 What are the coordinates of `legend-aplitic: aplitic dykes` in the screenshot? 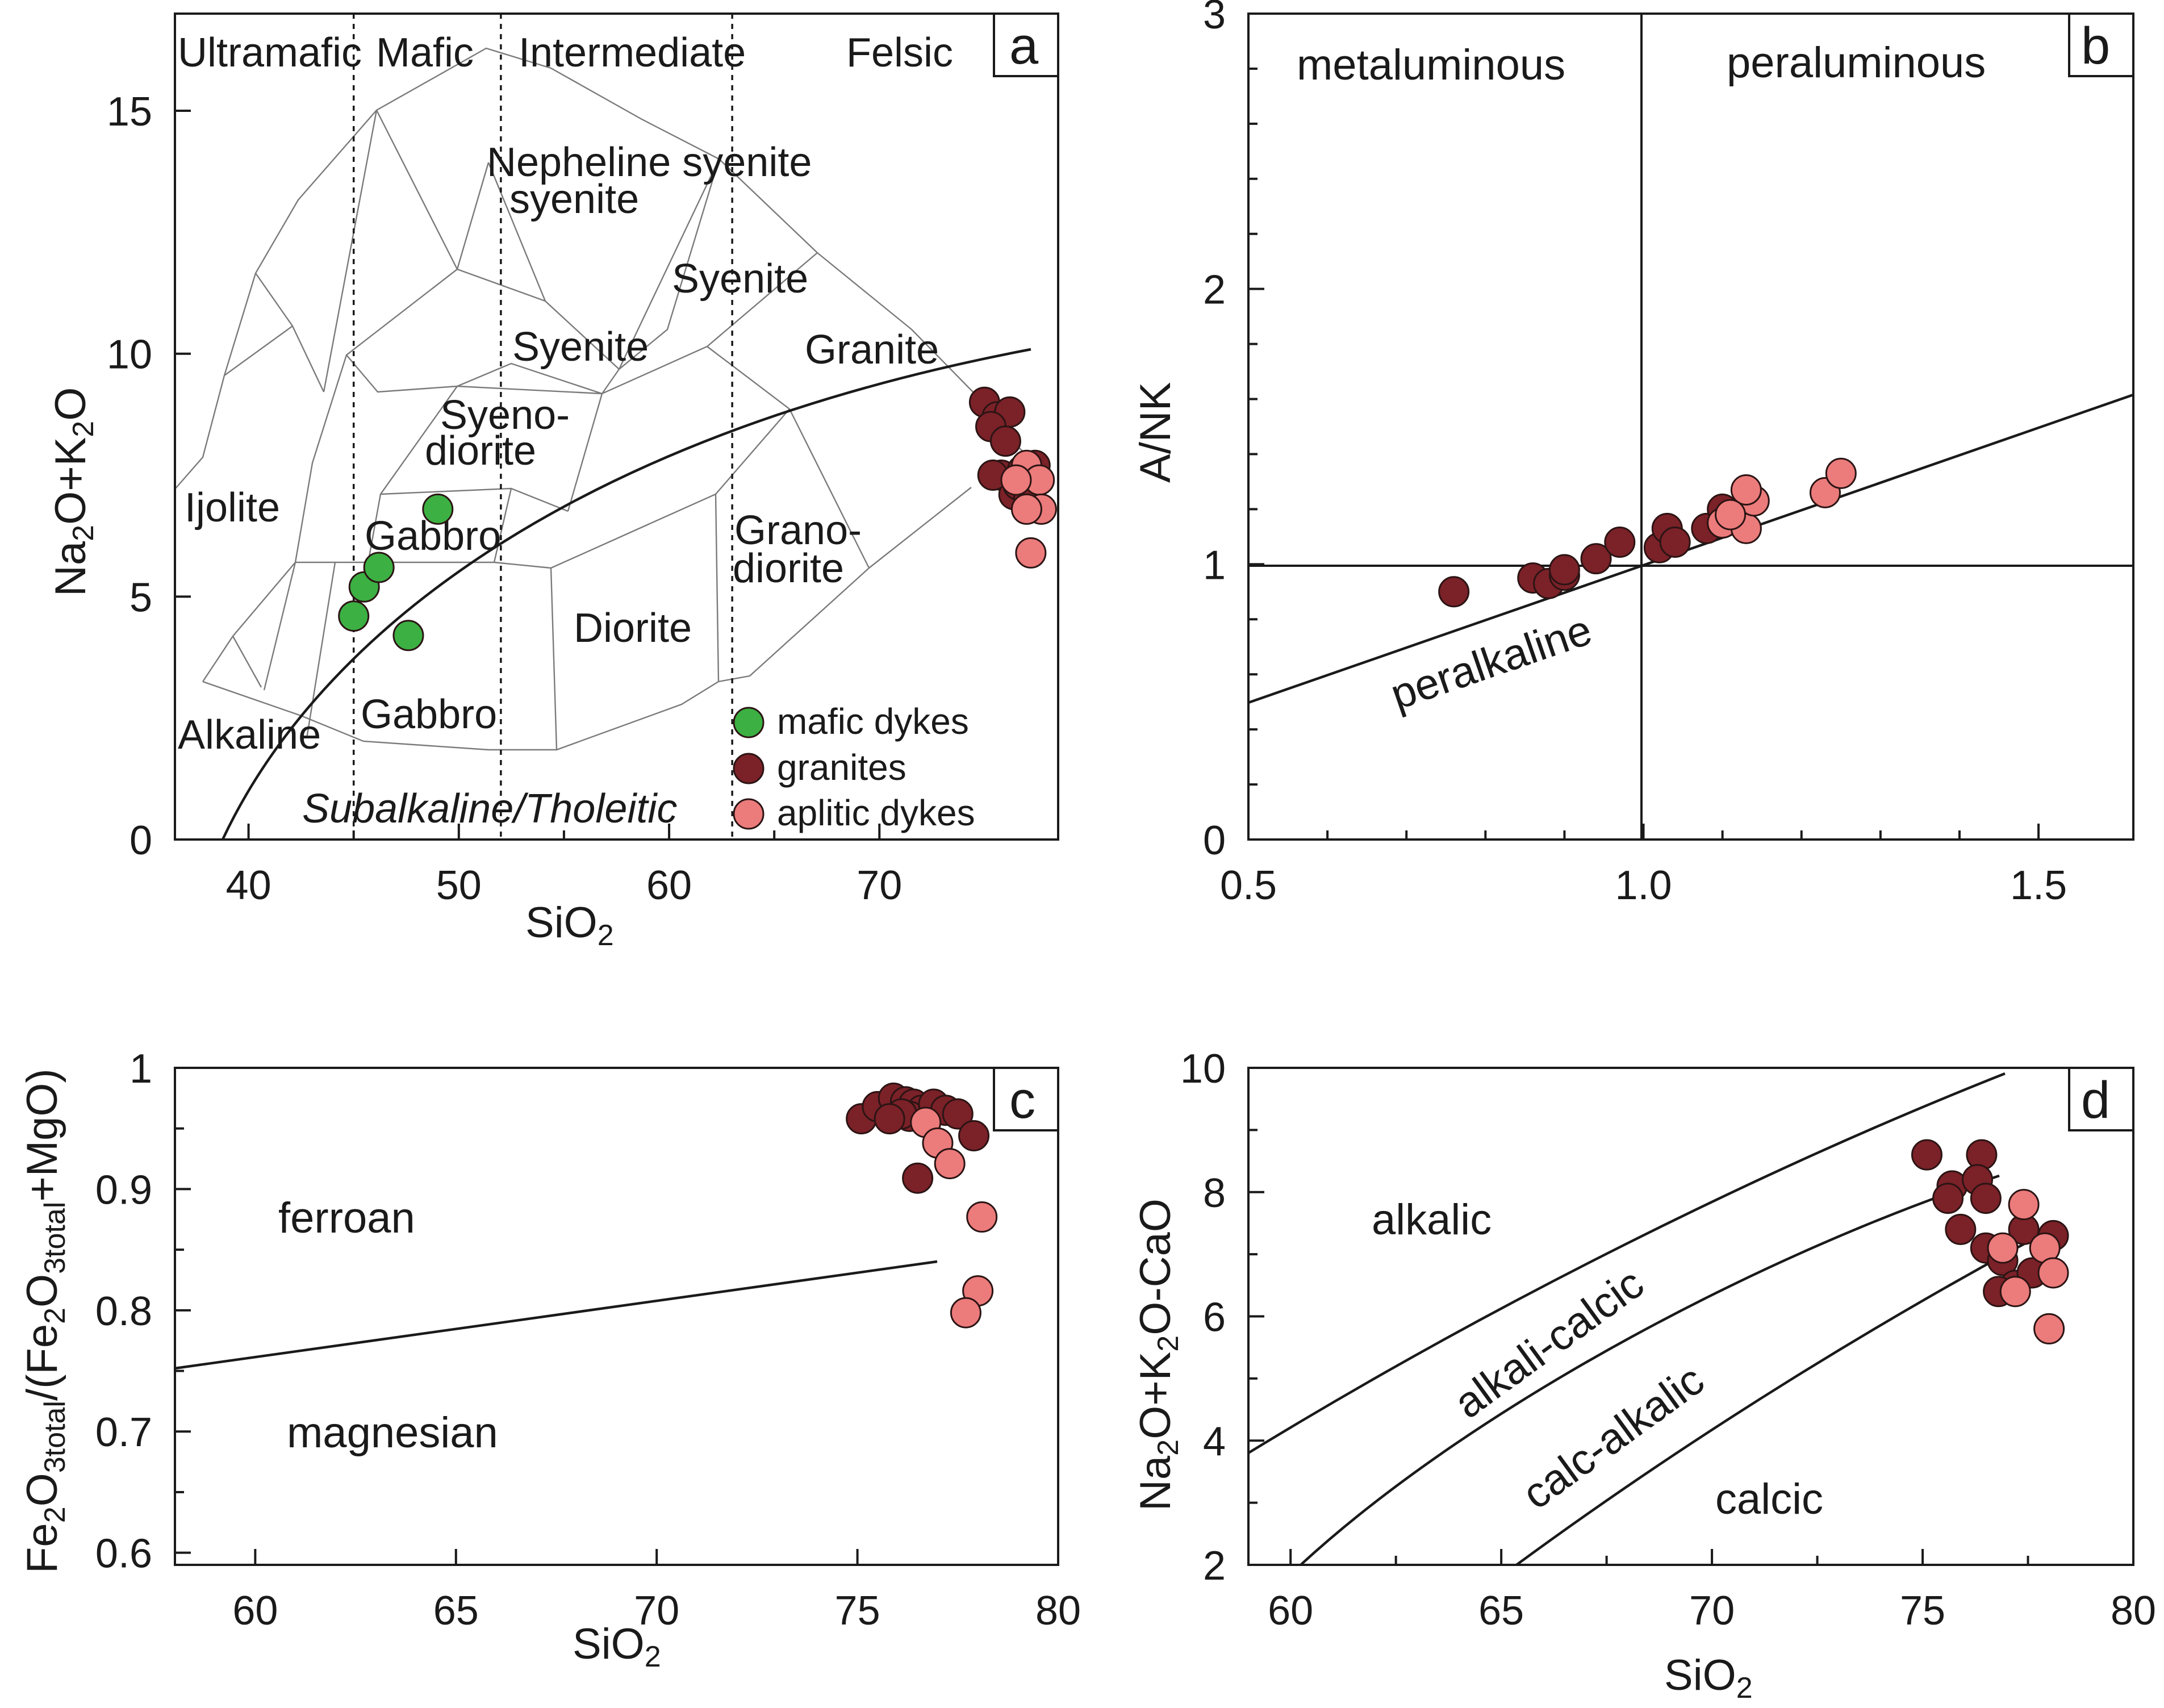 It's located at (876, 812).